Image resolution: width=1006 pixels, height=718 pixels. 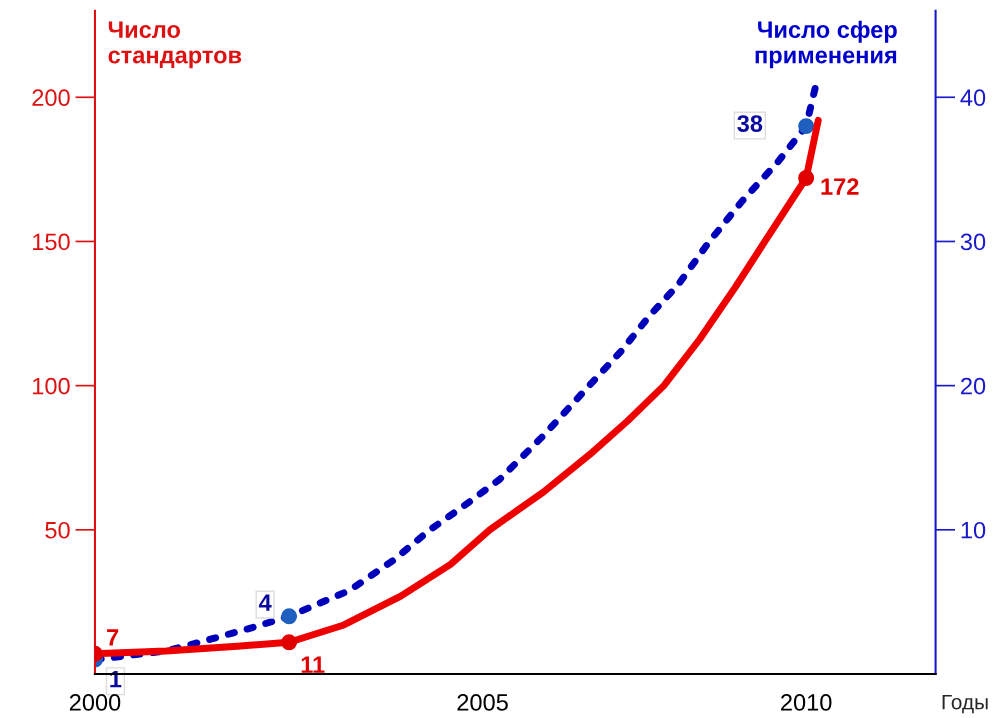 I want to click on data-label: 38, so click(x=750, y=123).